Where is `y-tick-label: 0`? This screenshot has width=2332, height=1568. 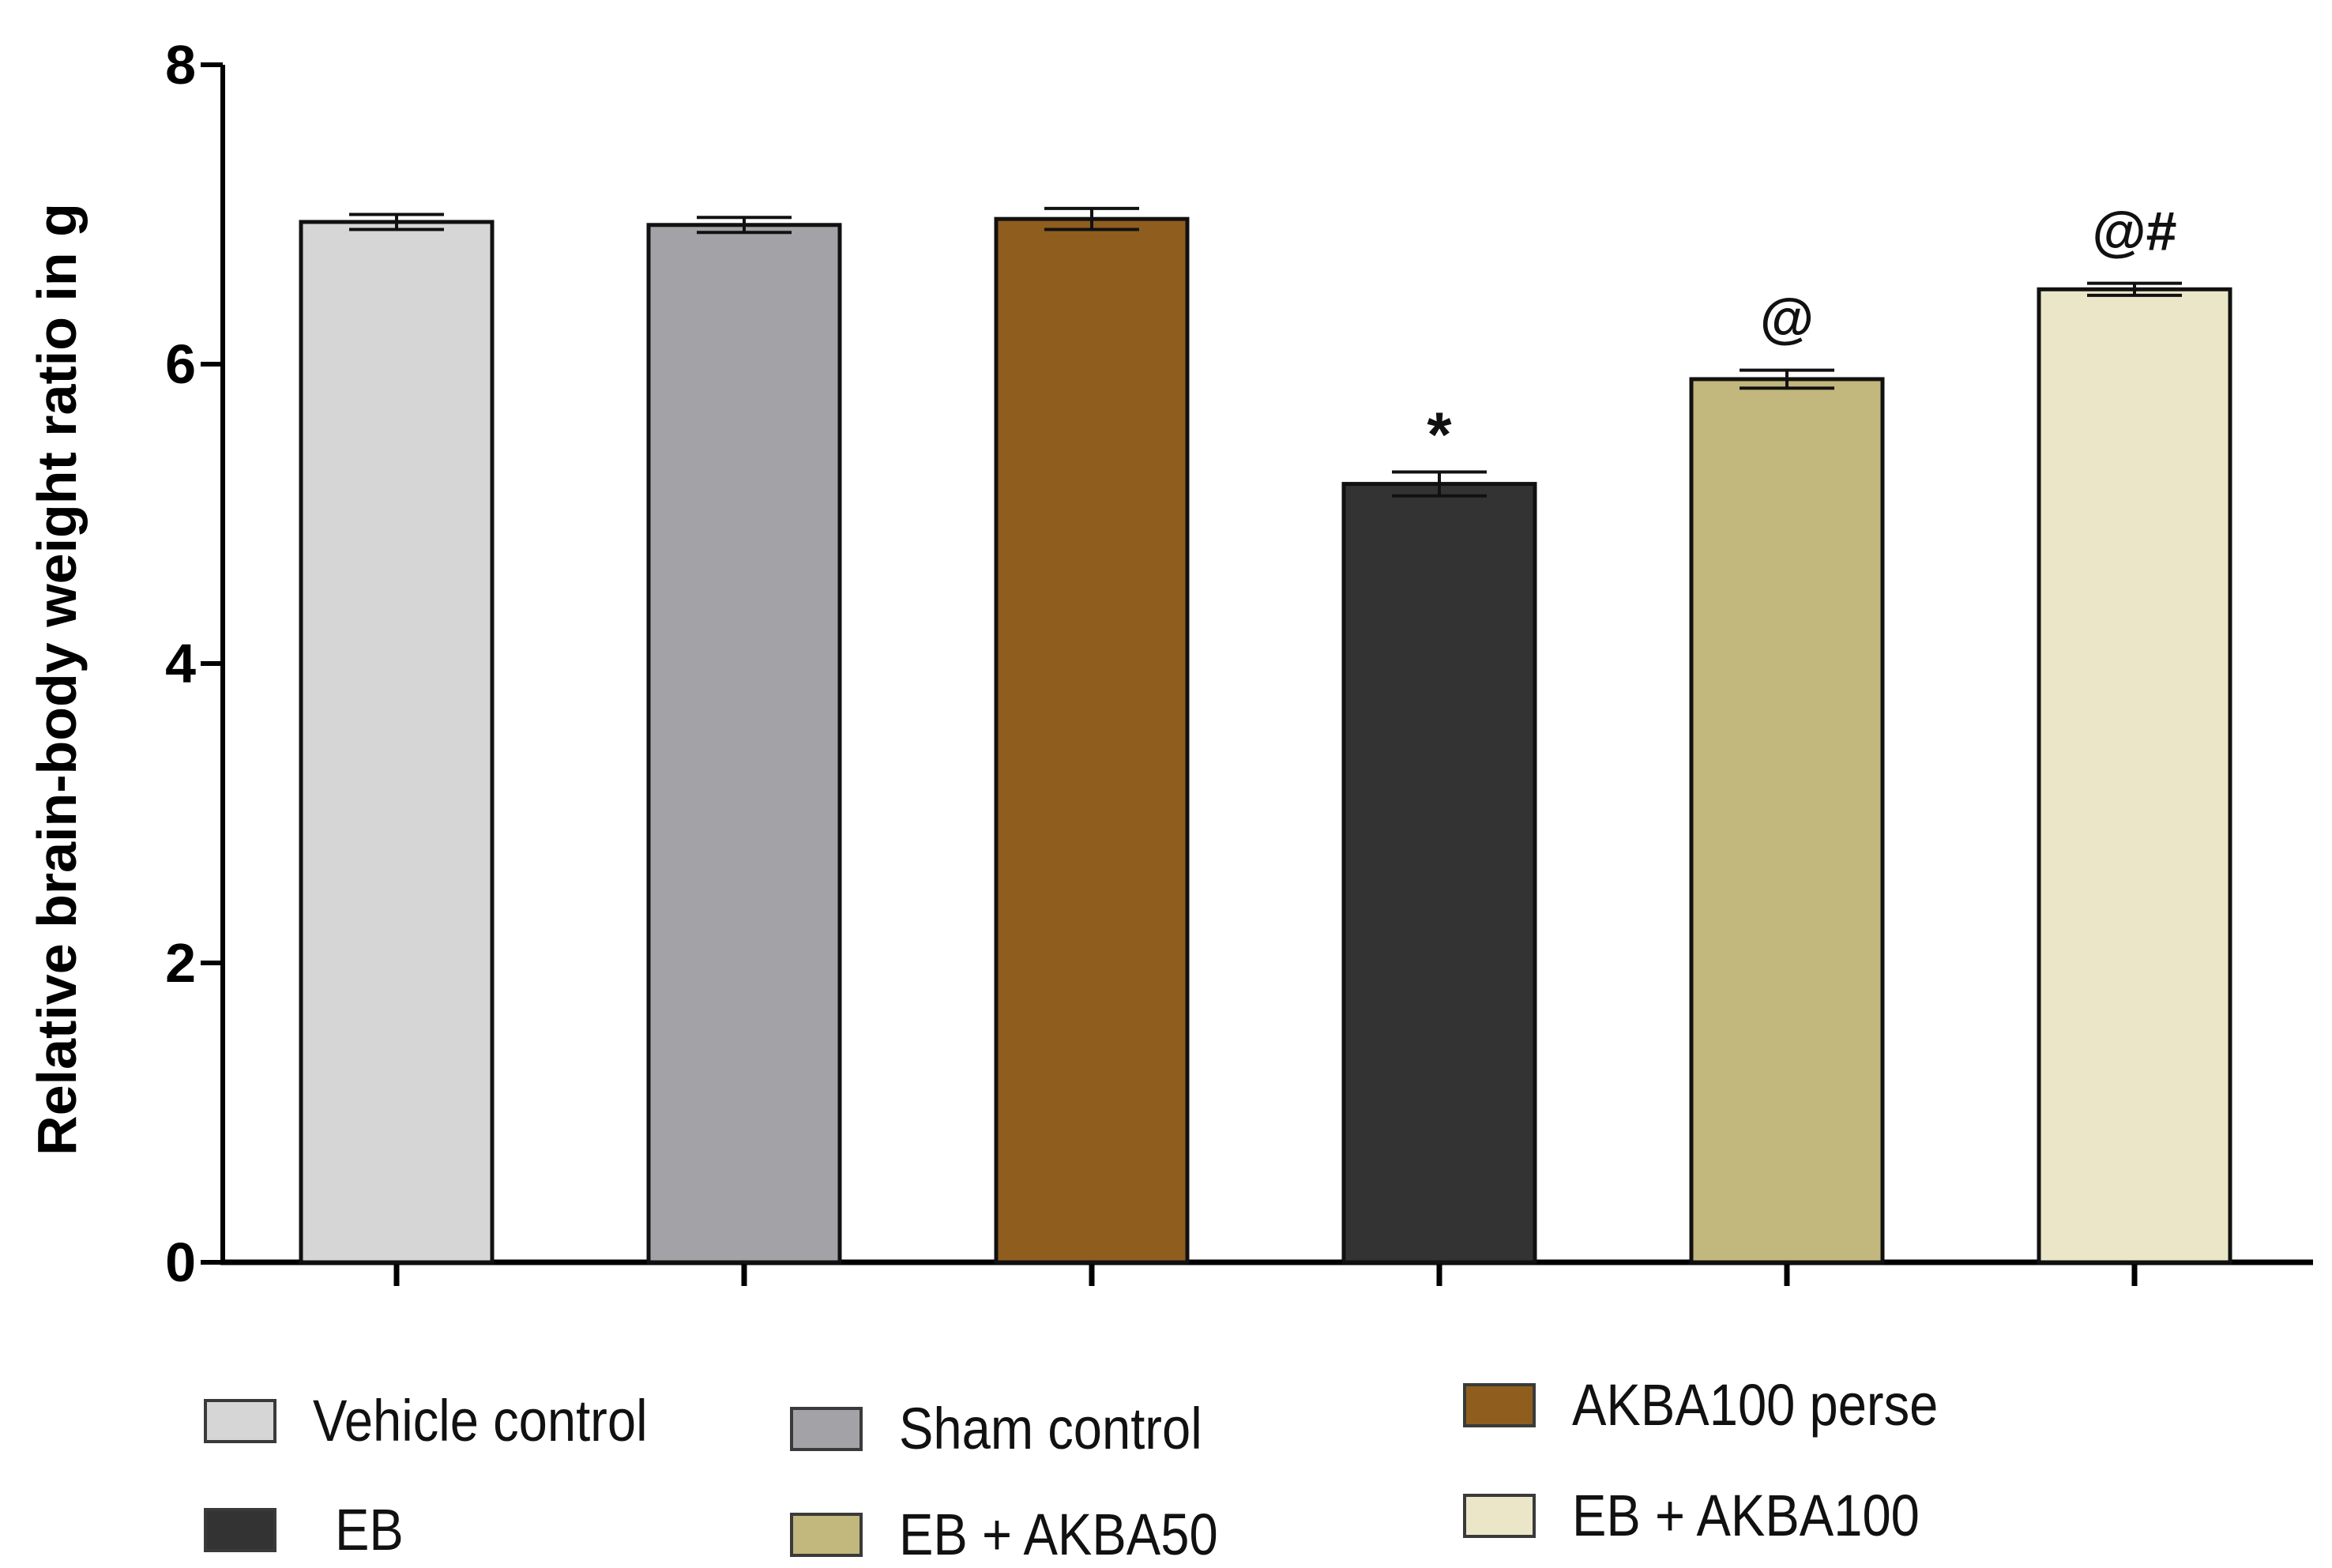
y-tick-label: 0 is located at coordinates (181, 1262).